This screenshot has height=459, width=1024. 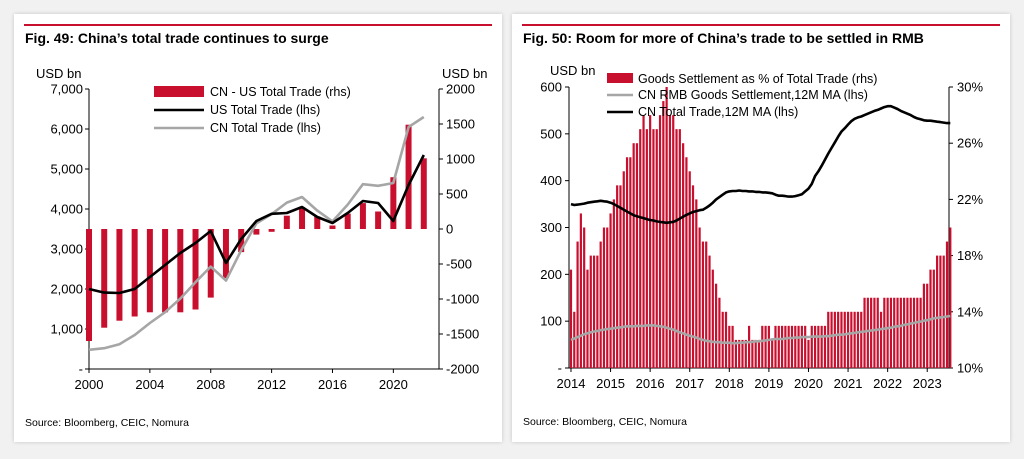 I want to click on x-tick-label: 2021, so click(x=848, y=383).